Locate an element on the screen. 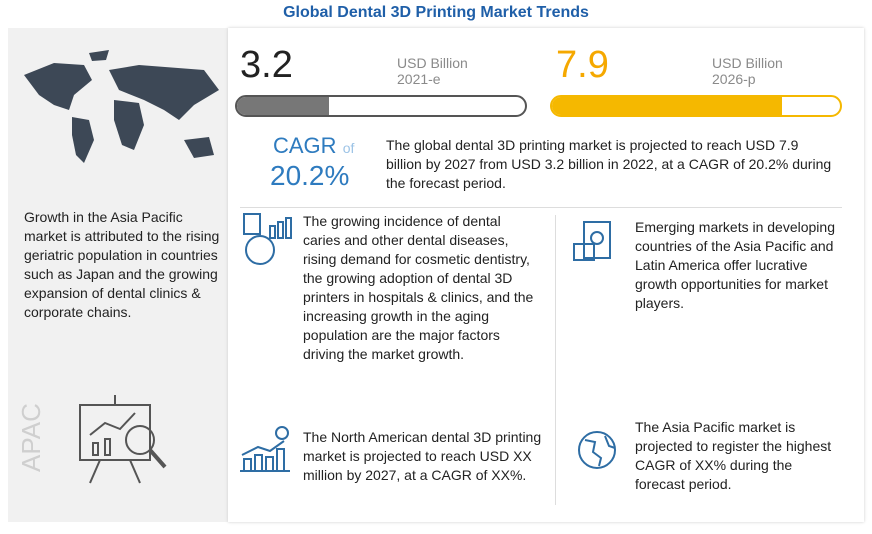 This screenshot has height=534, width=872. cagr-of: of is located at coordinates (348, 148).